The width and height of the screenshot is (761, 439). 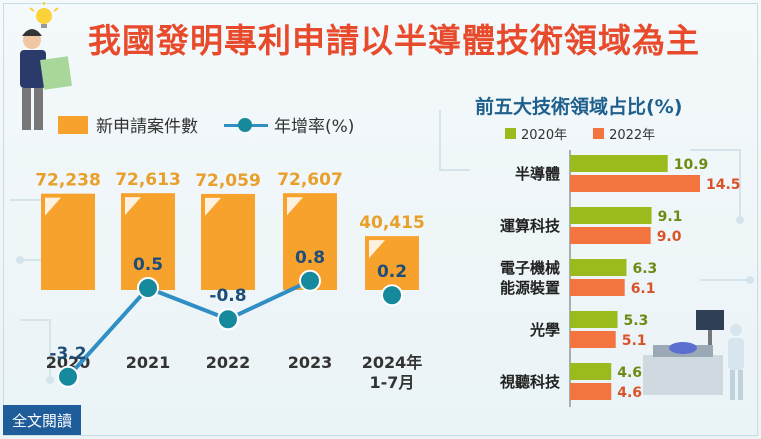 I want to click on legend-2020-swatch, so click(x=510, y=133).